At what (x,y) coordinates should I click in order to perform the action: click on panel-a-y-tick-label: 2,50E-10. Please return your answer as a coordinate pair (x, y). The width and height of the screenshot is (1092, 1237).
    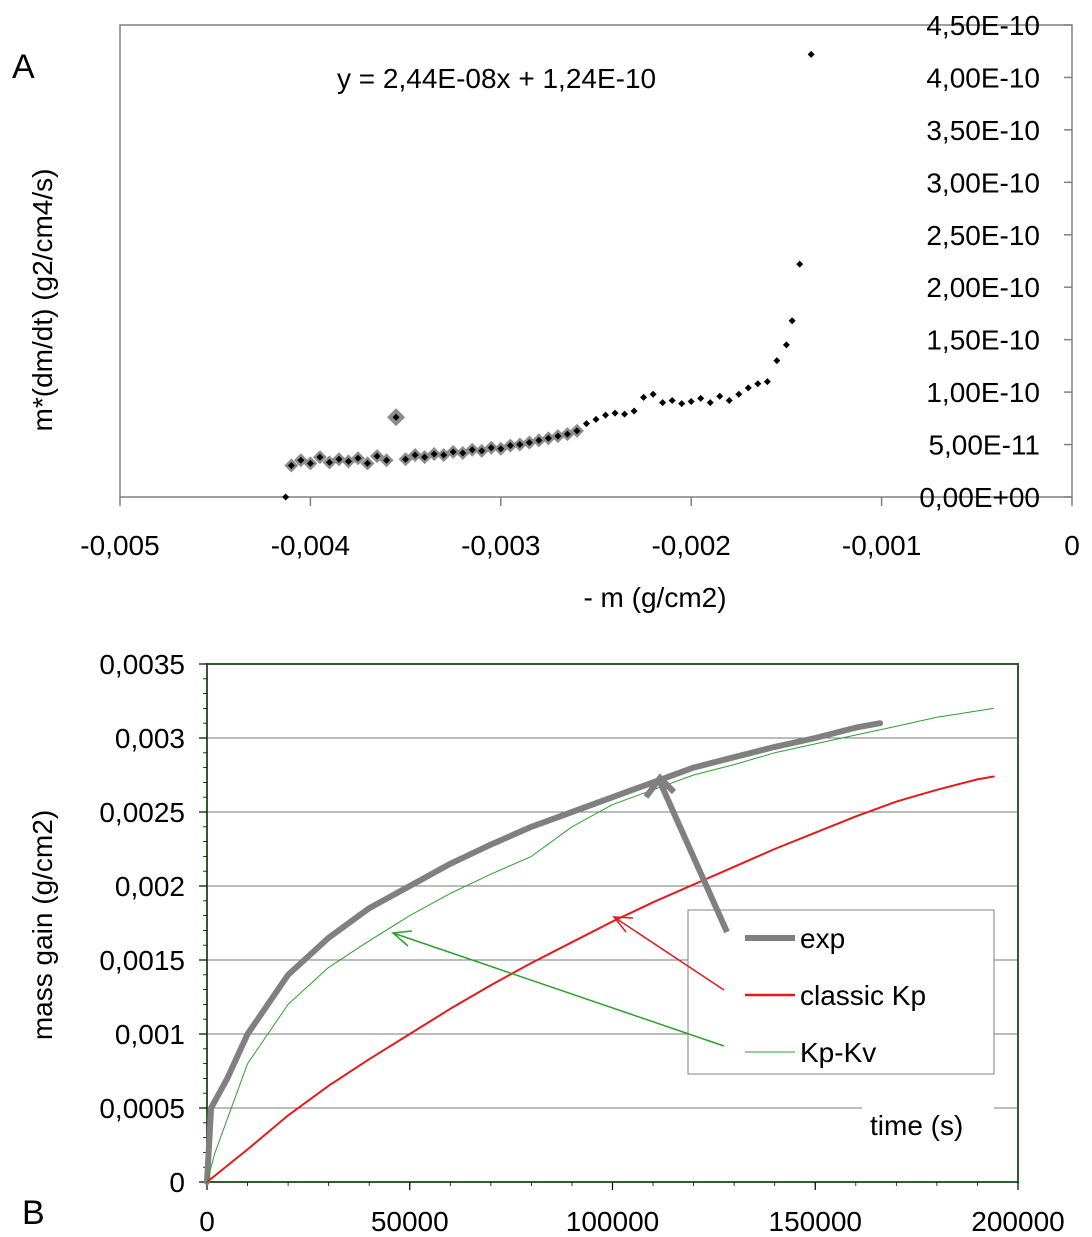
    Looking at the image, I should click on (983, 235).